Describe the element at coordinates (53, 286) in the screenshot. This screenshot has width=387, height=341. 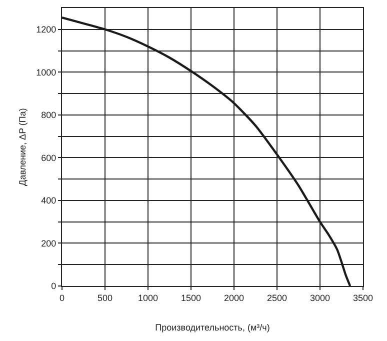
I see `y-tick-label: 0` at that location.